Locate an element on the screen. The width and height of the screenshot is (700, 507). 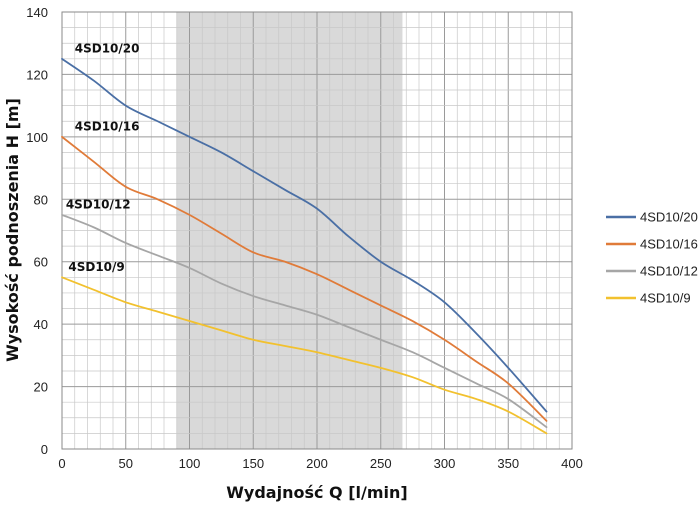
y-tick-label: 120 is located at coordinates (37, 74).